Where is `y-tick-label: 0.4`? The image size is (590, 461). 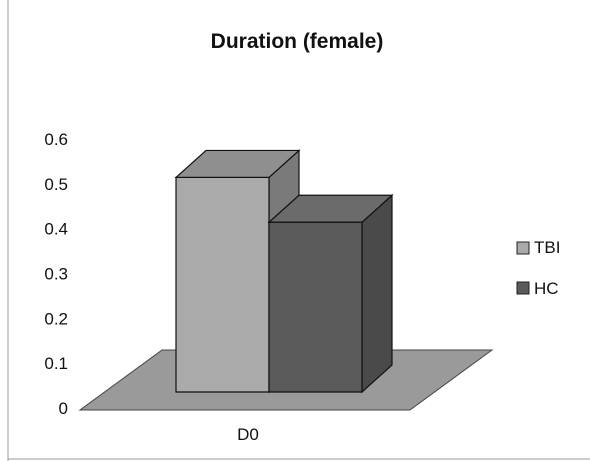 y-tick-label: 0.4 is located at coordinates (56, 229).